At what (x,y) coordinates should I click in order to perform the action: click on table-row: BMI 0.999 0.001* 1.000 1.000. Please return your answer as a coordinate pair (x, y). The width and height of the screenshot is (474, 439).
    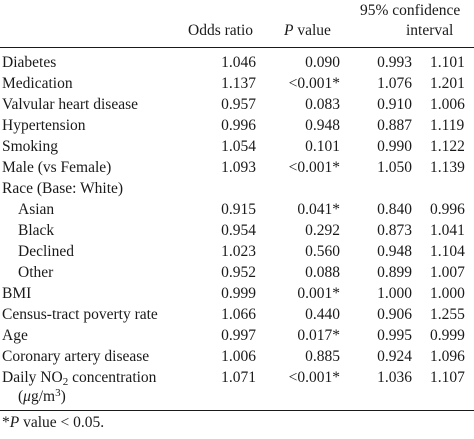
    Looking at the image, I should click on (237, 293).